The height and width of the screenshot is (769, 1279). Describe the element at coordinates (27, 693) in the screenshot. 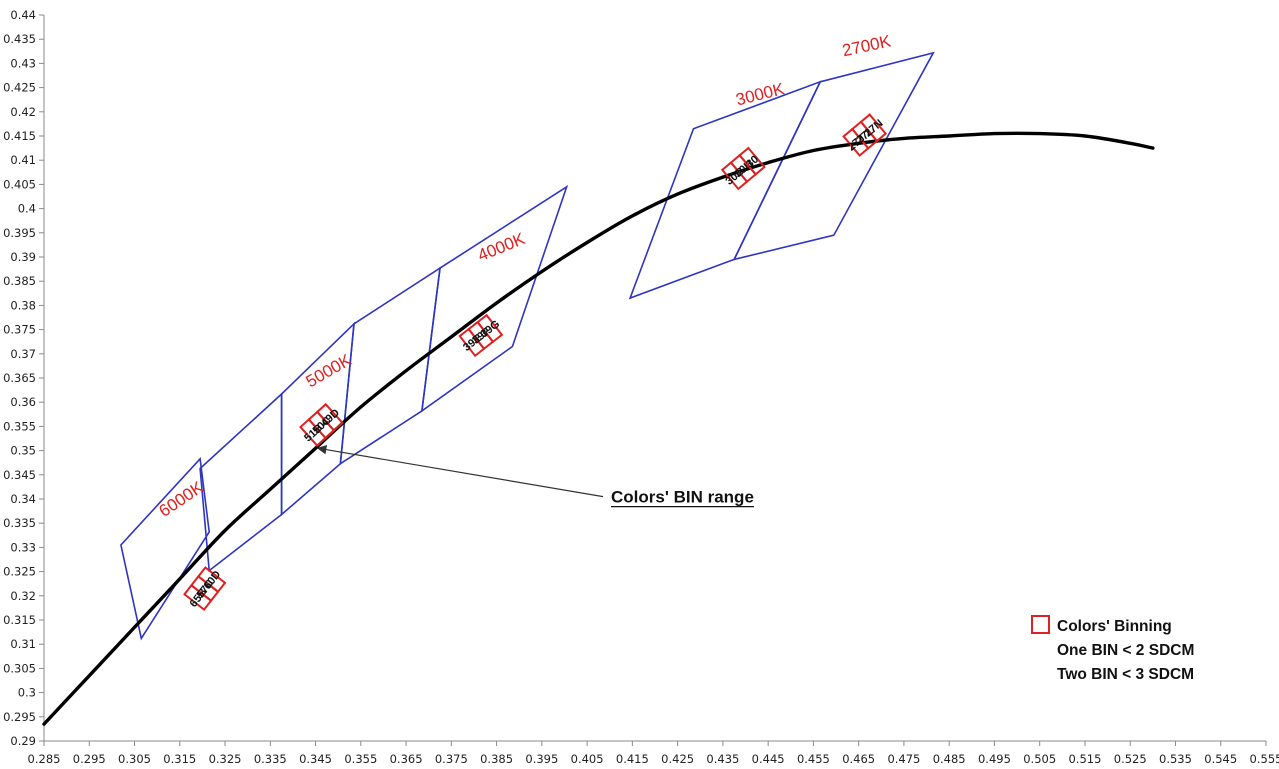

I see `y-tick-label: 0.3` at that location.